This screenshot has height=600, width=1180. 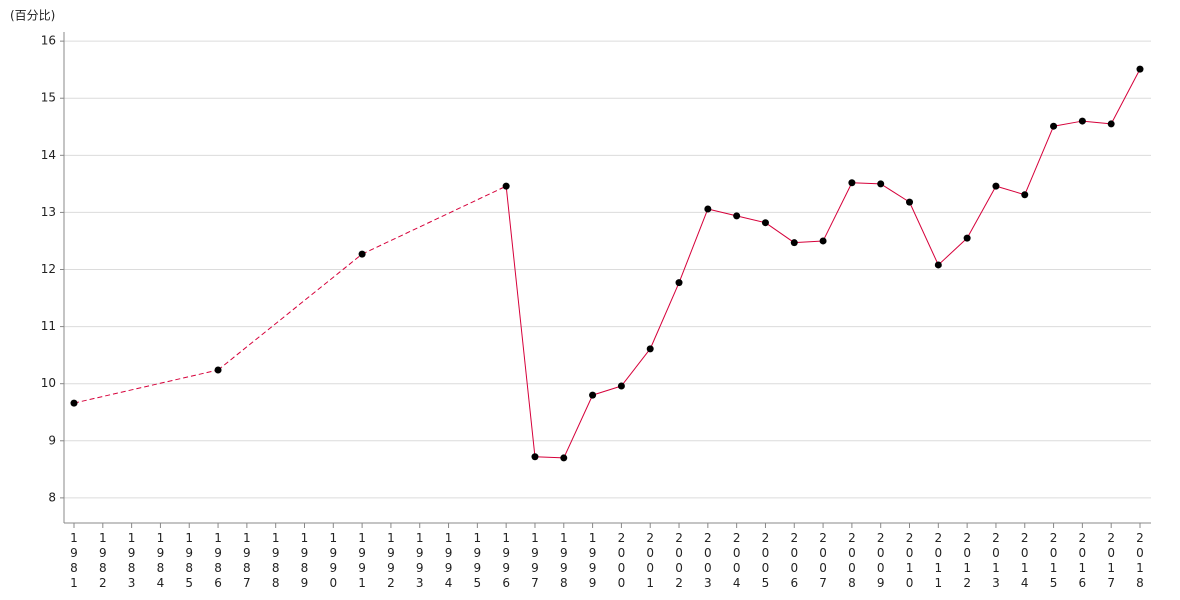 What do you see at coordinates (32, 16) in the screenshot?
I see `y-axis-label: (百分比)` at bounding box center [32, 16].